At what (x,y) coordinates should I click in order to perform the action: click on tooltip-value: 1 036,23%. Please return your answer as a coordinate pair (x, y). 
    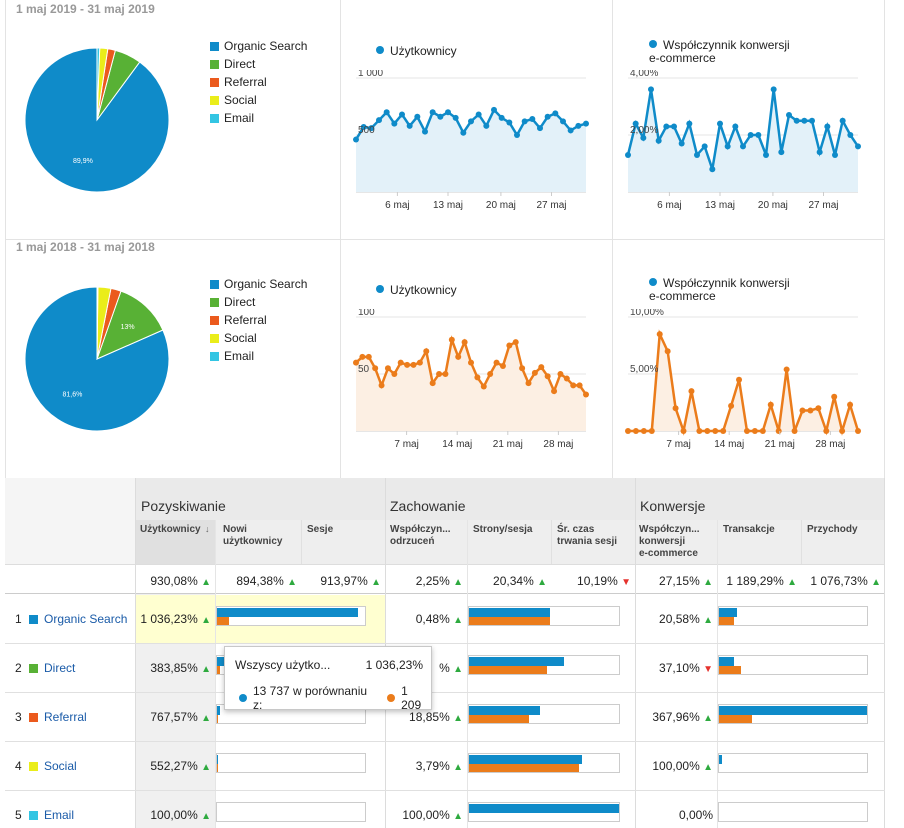
    Looking at the image, I should click on (394, 665).